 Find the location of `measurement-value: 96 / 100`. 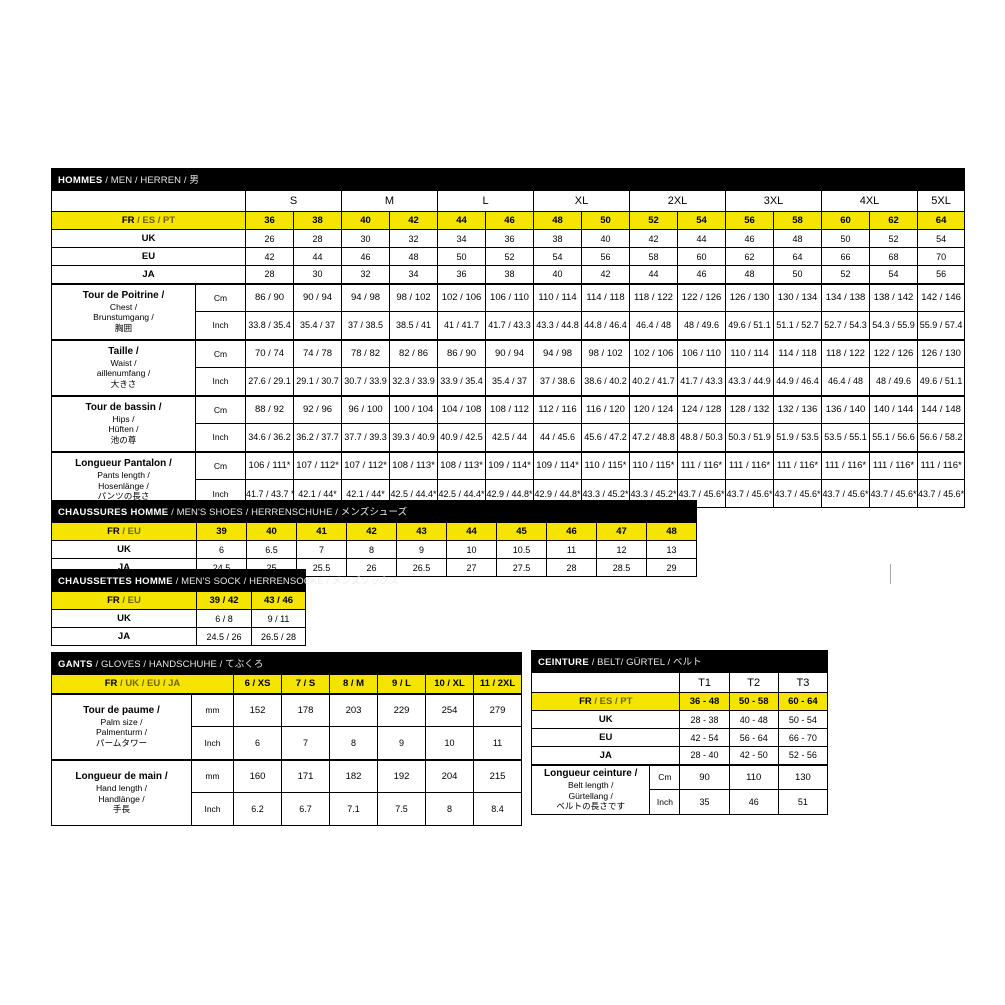

measurement-value: 96 / 100 is located at coordinates (365, 409).